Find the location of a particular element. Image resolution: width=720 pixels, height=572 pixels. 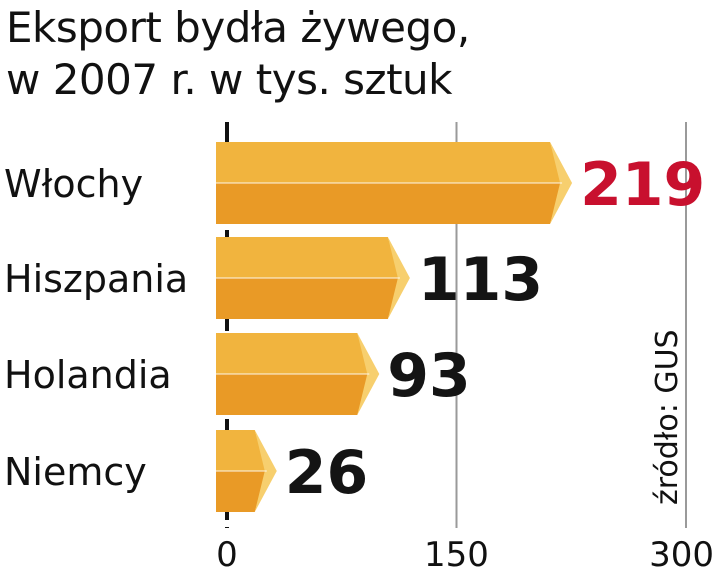

value-label-3: 93 is located at coordinates (429, 376).